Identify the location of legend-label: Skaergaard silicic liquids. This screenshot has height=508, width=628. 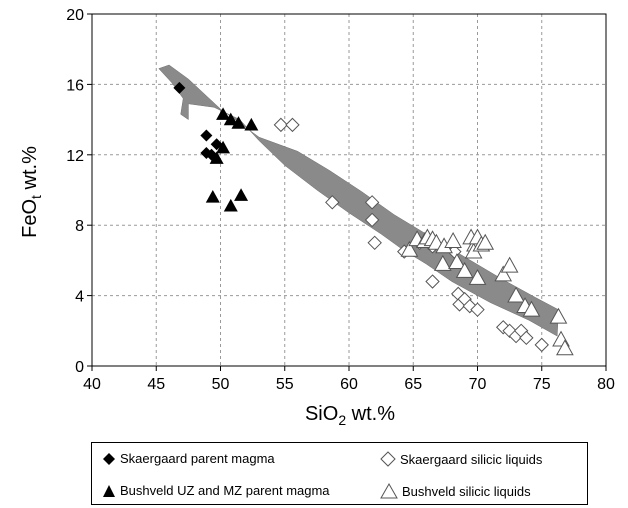
(471, 459).